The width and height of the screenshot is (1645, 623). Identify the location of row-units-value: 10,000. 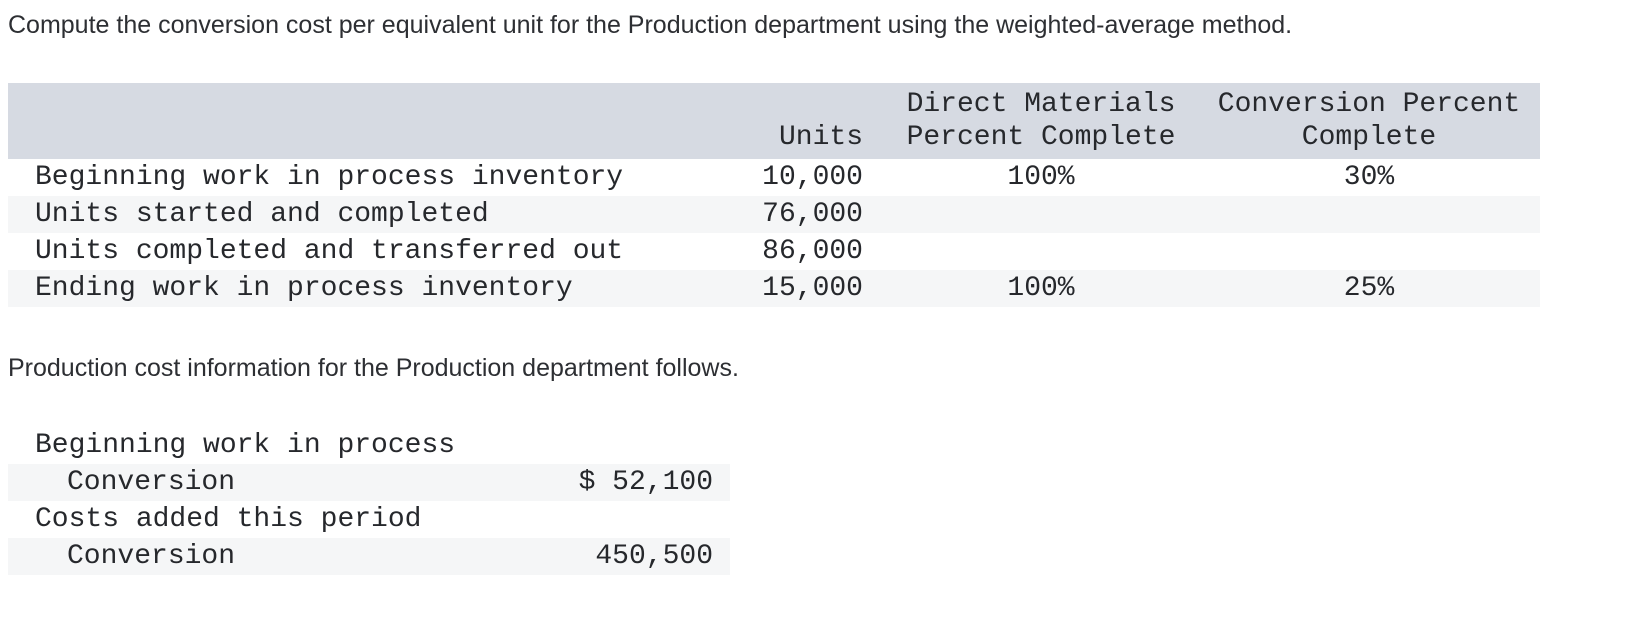
(812, 177).